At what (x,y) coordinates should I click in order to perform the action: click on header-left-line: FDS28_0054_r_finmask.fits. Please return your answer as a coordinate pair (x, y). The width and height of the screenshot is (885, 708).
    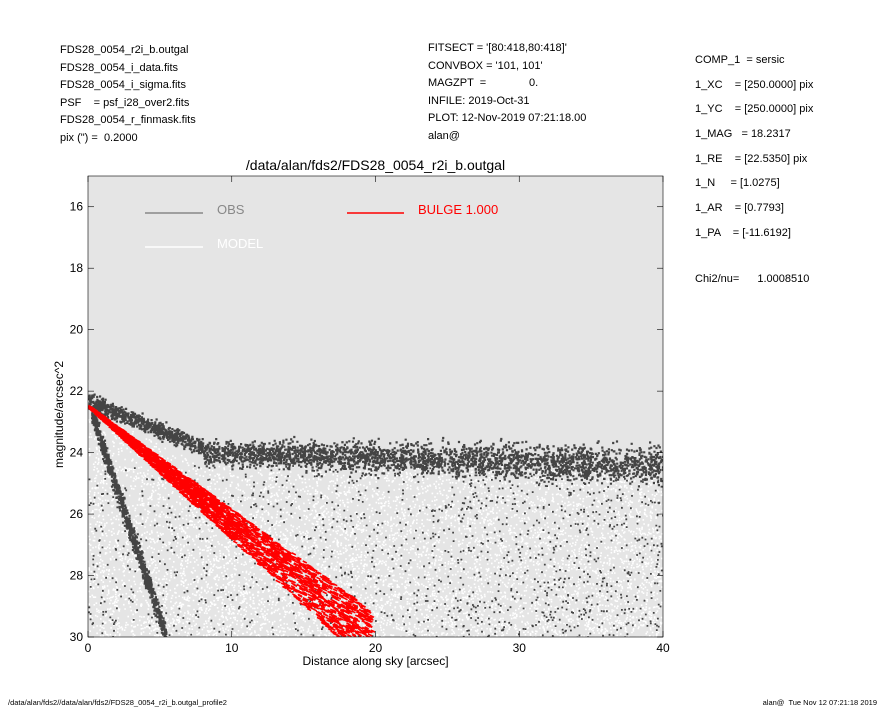
    Looking at the image, I should click on (128, 120).